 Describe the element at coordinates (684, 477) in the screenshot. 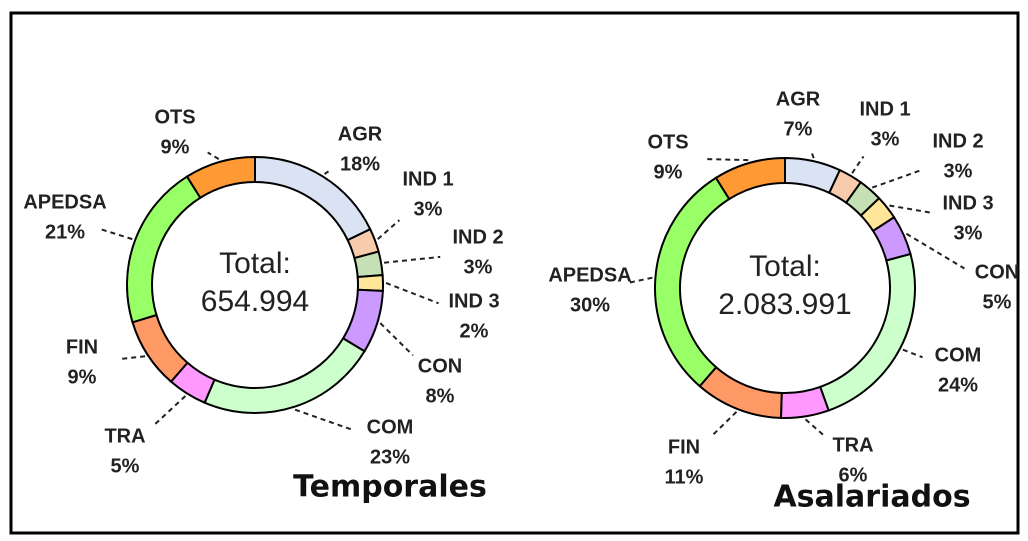

I see `value-label: 11%` at that location.